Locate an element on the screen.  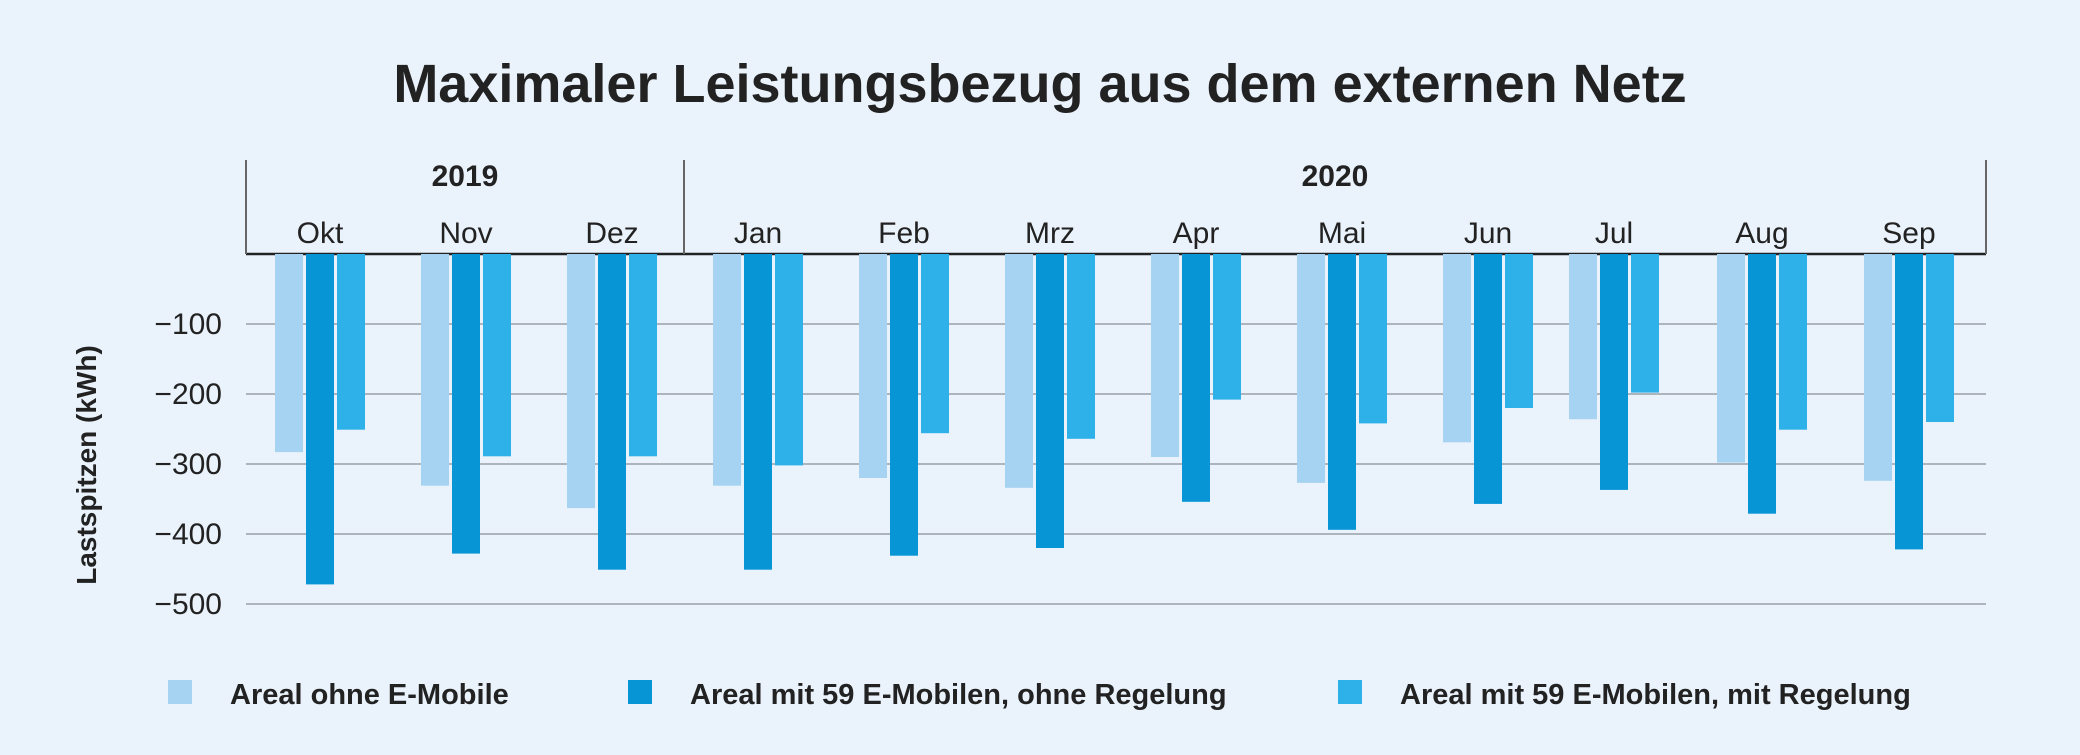
month-label: Jun is located at coordinates (1488, 233).